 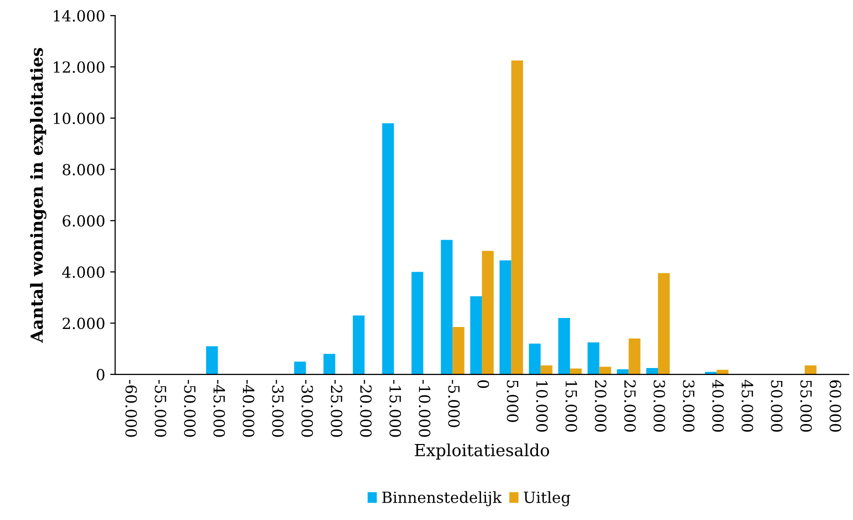 I want to click on x-tick-label: 35.000, so click(x=688, y=406).